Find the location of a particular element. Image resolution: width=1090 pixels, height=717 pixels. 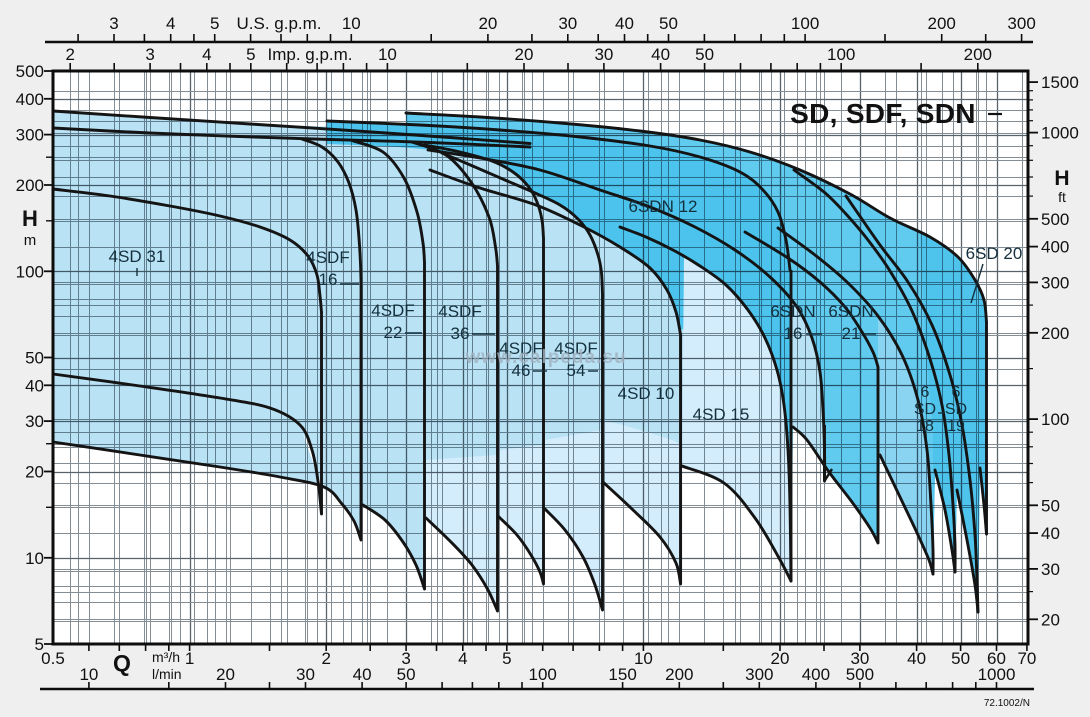

svg-text: 4SD 31 is located at coordinates (137, 256).